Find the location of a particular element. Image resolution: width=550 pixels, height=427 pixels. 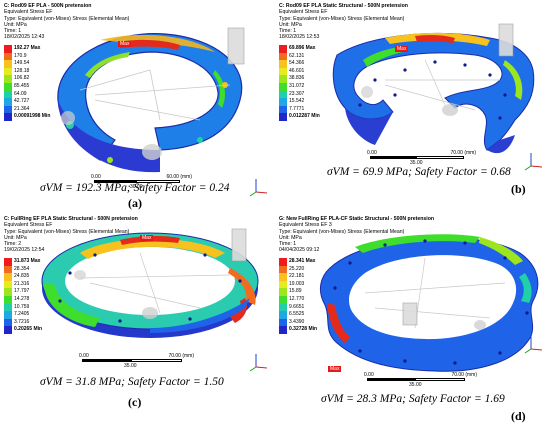

panel-d-result: Equivalent Stress EF 3 is located at coordinates (305, 225).